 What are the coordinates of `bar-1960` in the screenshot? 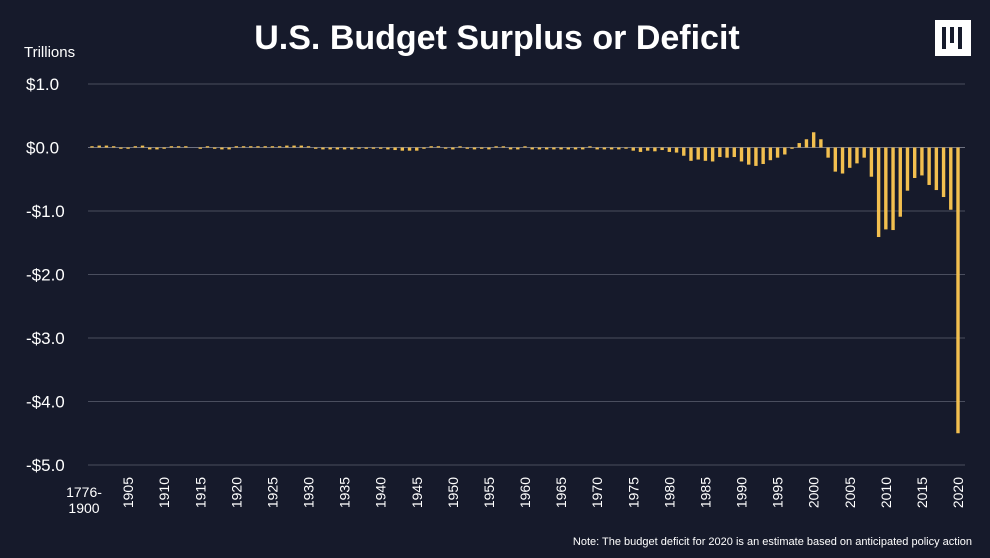 It's located at (525, 147).